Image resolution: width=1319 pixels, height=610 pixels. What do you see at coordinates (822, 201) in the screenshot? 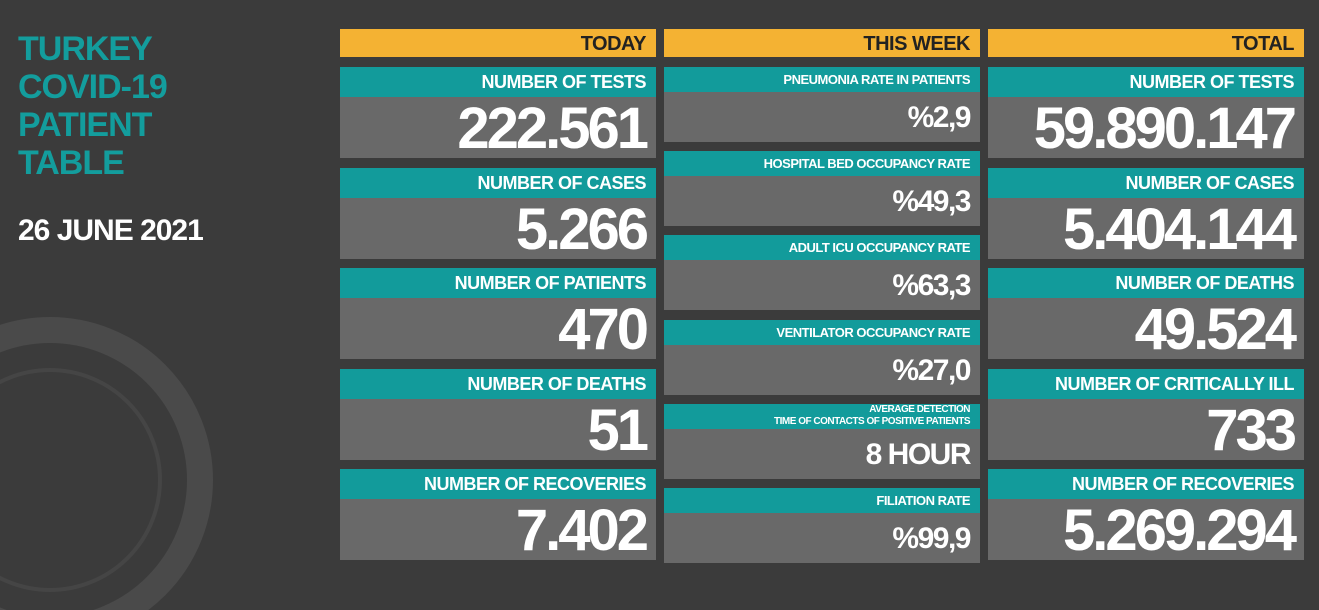
I see `metric-value: %49,3` at bounding box center [822, 201].